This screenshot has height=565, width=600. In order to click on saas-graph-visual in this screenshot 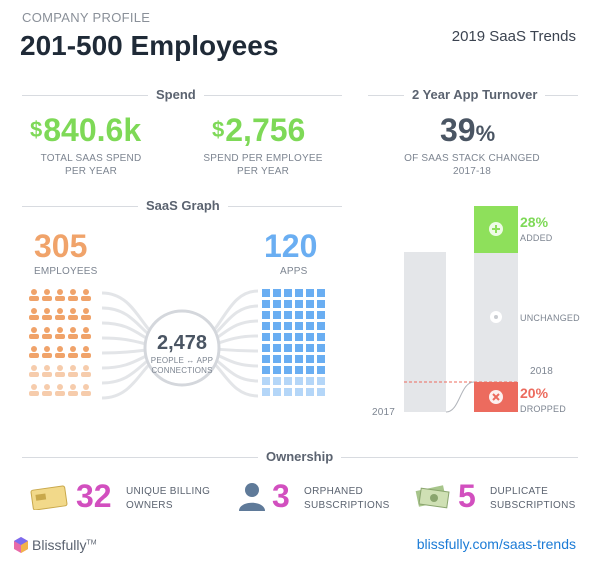, I will do `click(177, 344)`.